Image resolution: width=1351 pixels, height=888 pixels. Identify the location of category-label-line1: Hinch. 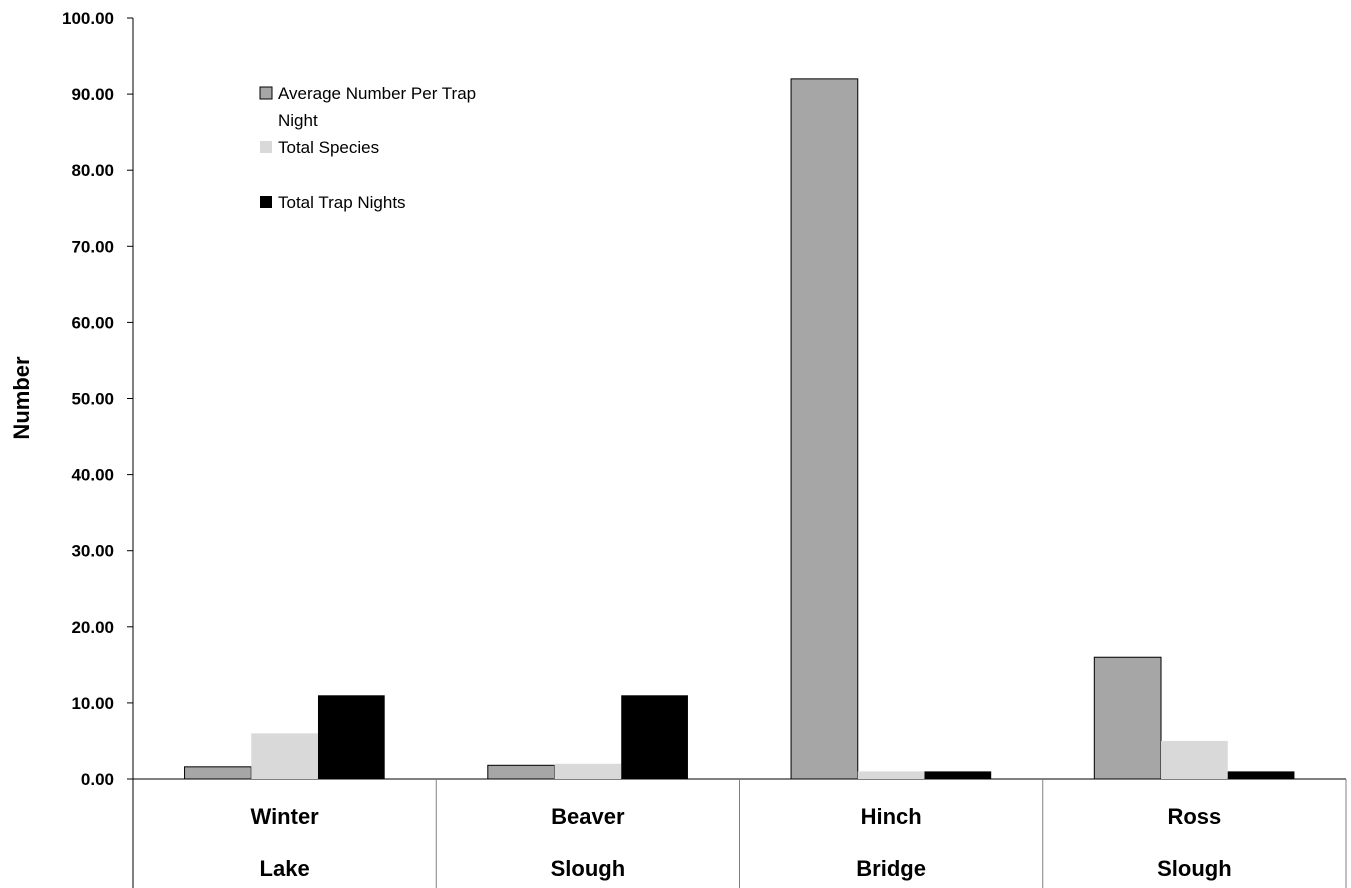
(891, 816).